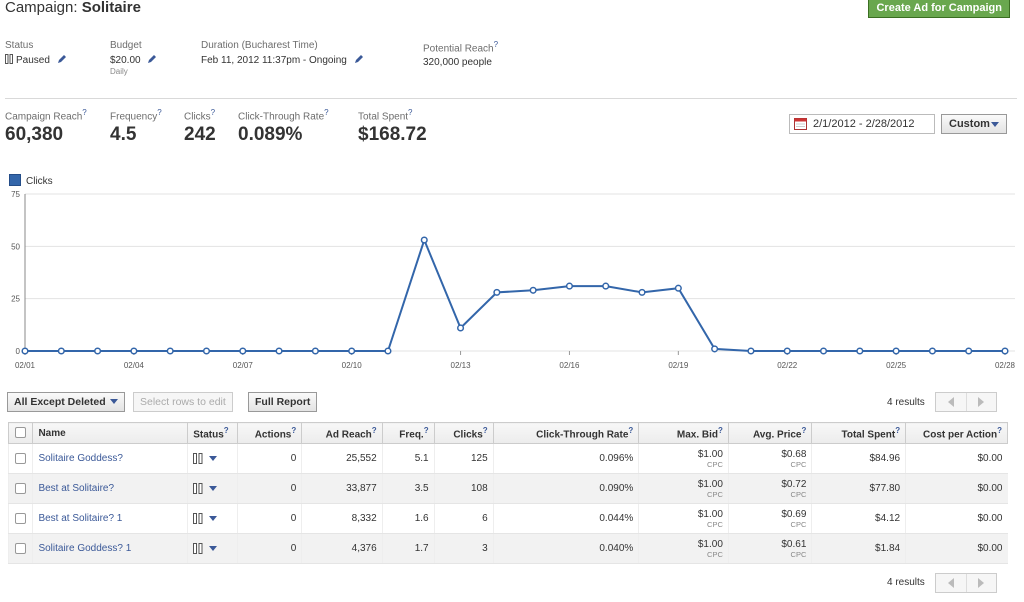 The height and width of the screenshot is (602, 1024). What do you see at coordinates (66, 402) in the screenshot?
I see `filter-dropdown: All Except Deleted` at bounding box center [66, 402].